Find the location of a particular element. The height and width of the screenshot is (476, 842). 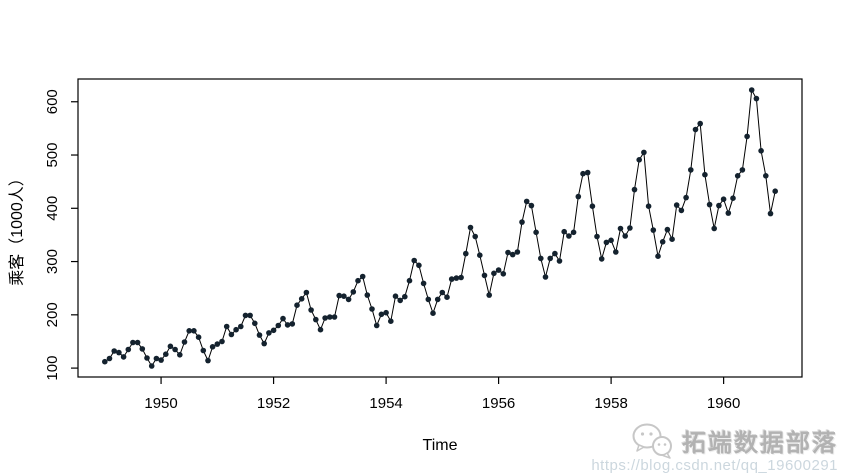

watermark-url: https://blog.csdn.net/qq_19600291 is located at coordinates (714, 465).